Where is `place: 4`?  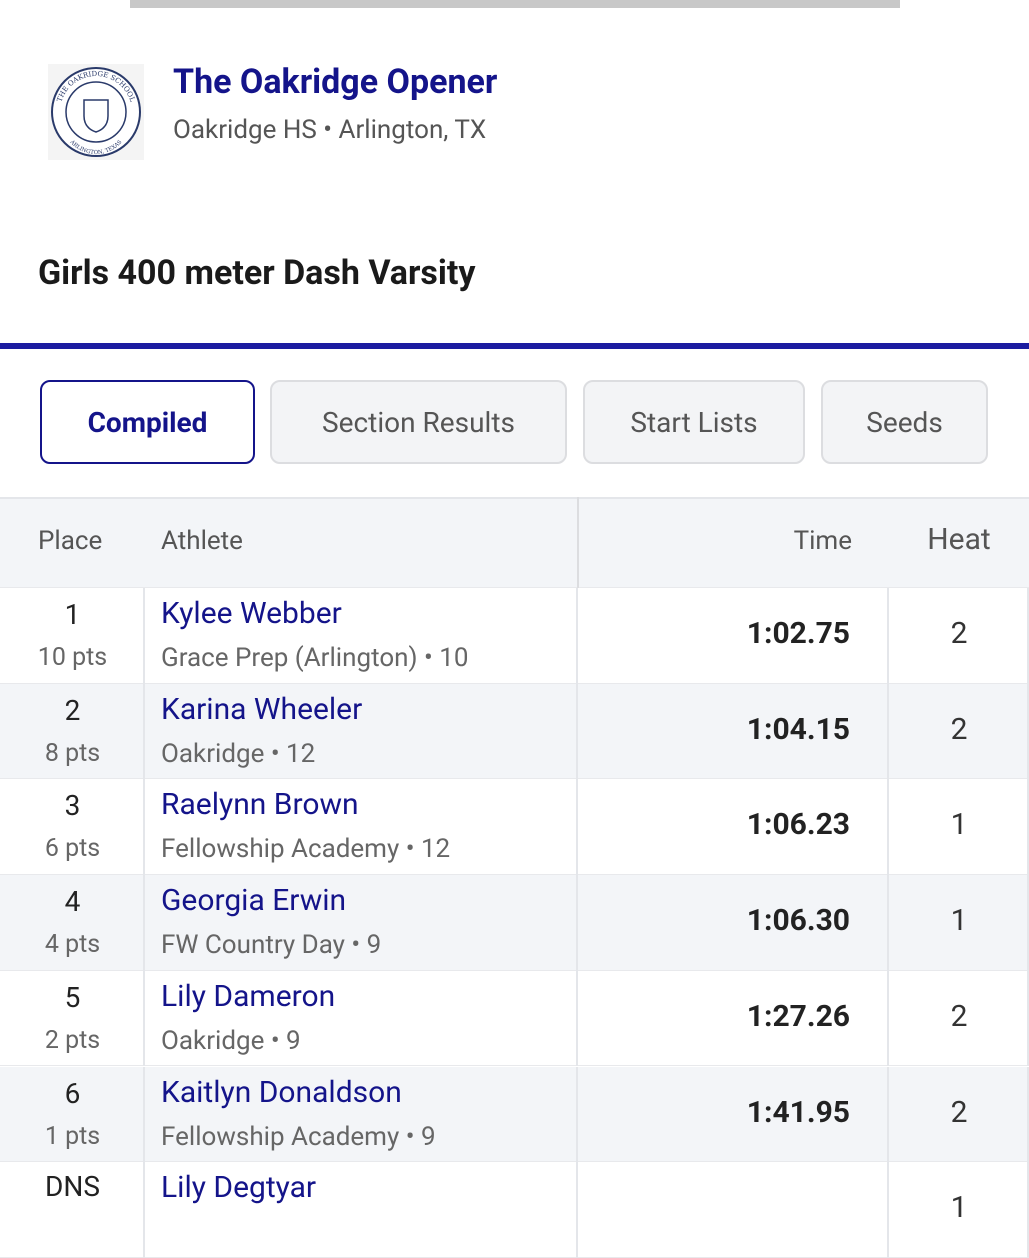
place: 4 is located at coordinates (72, 902).